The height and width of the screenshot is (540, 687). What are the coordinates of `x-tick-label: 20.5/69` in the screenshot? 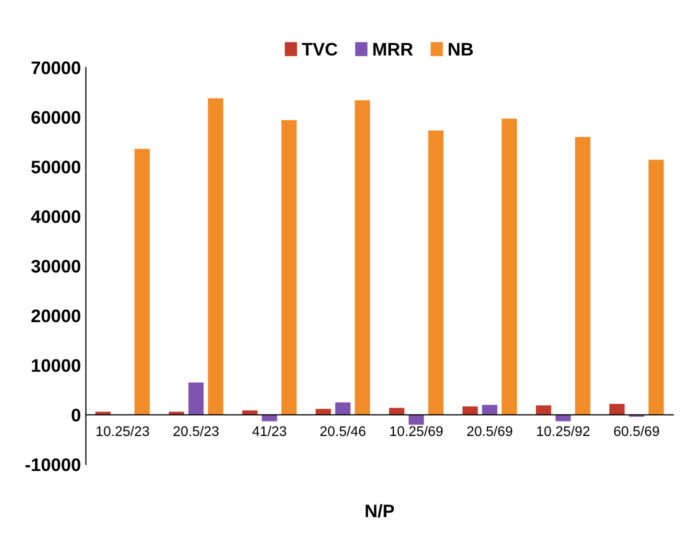 It's located at (489, 431).